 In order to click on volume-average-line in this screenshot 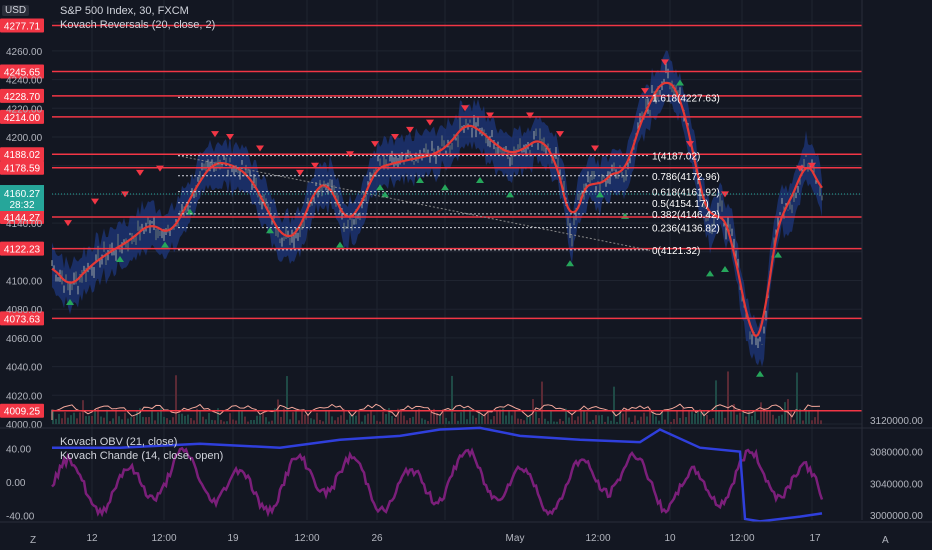, I will do `click(436, 411)`.